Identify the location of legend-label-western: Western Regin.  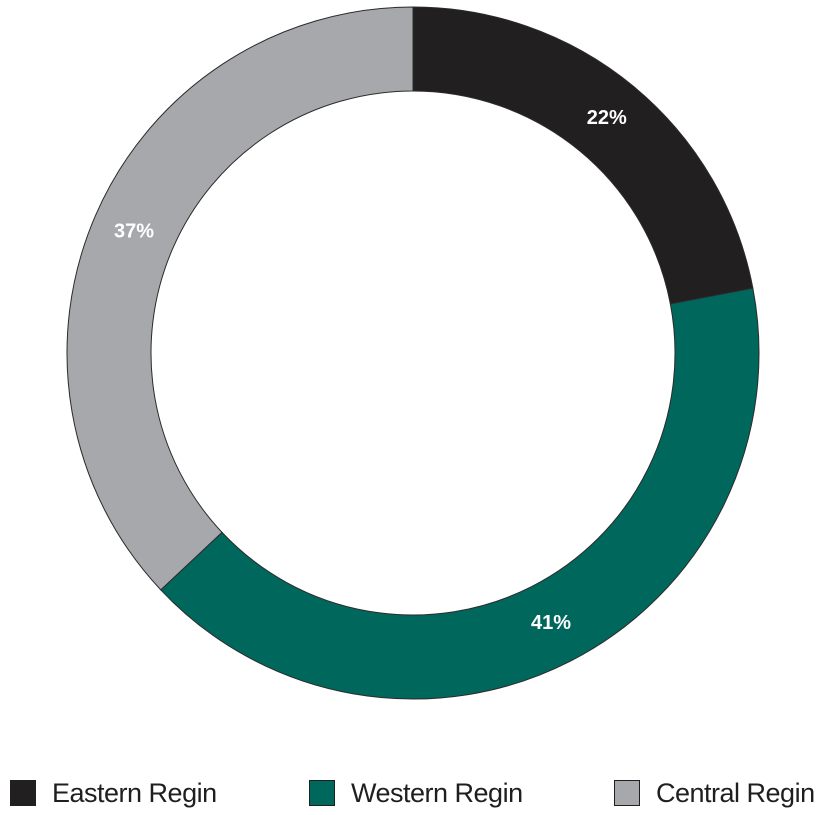
(437, 792).